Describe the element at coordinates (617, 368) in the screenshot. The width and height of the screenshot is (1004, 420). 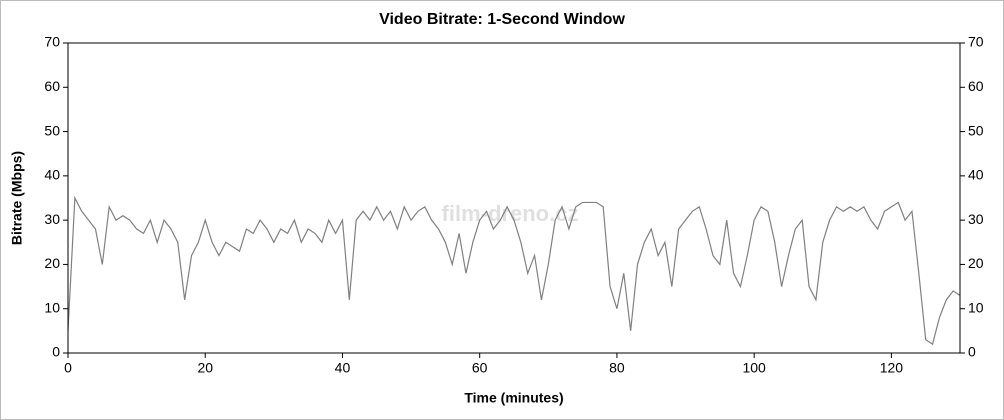
I see `x-tick-label: 80` at that location.